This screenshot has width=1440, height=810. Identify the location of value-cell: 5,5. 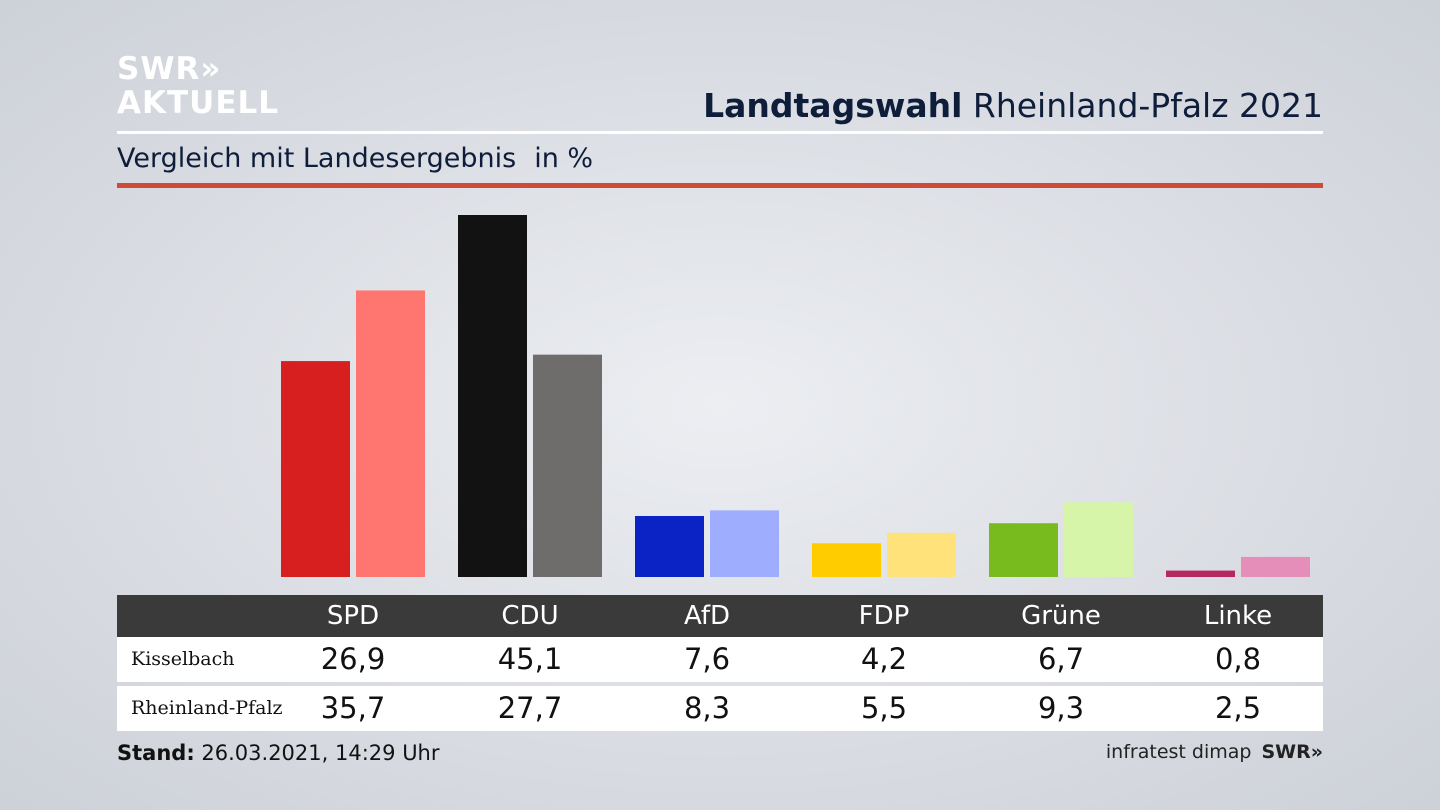
(884, 708).